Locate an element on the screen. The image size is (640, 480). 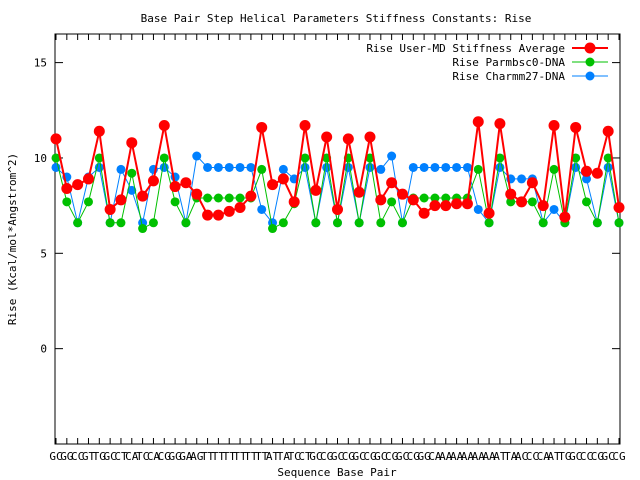
y-tick-label: 10 is located at coordinates (40, 158).